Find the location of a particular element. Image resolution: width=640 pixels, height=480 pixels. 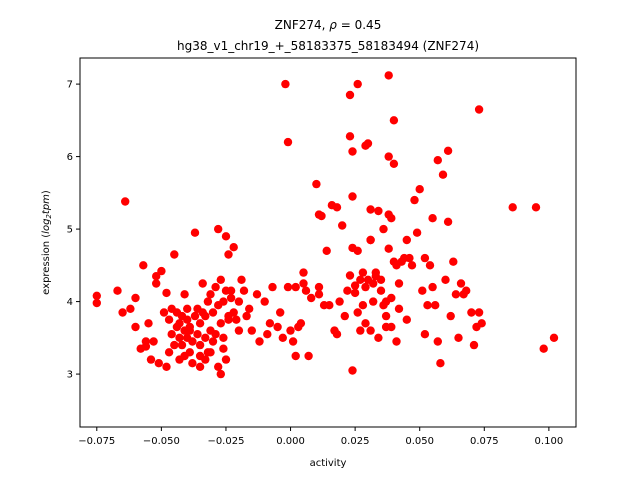

x-tick-label: 0.050 is located at coordinates (419, 441).